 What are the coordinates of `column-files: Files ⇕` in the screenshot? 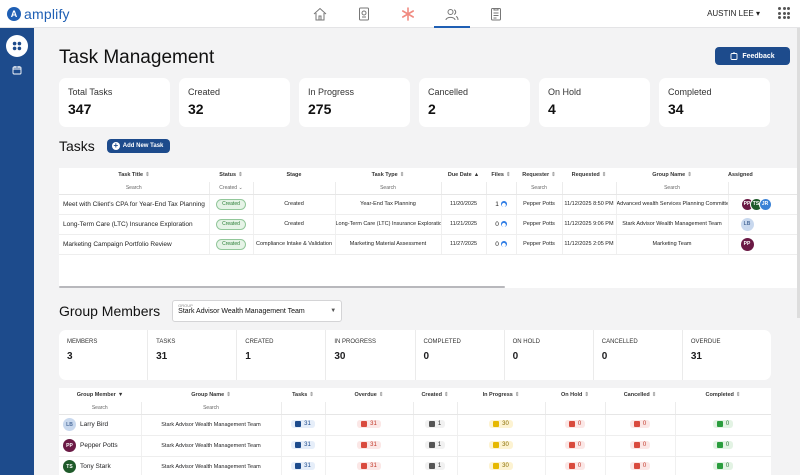 It's located at (501, 175).